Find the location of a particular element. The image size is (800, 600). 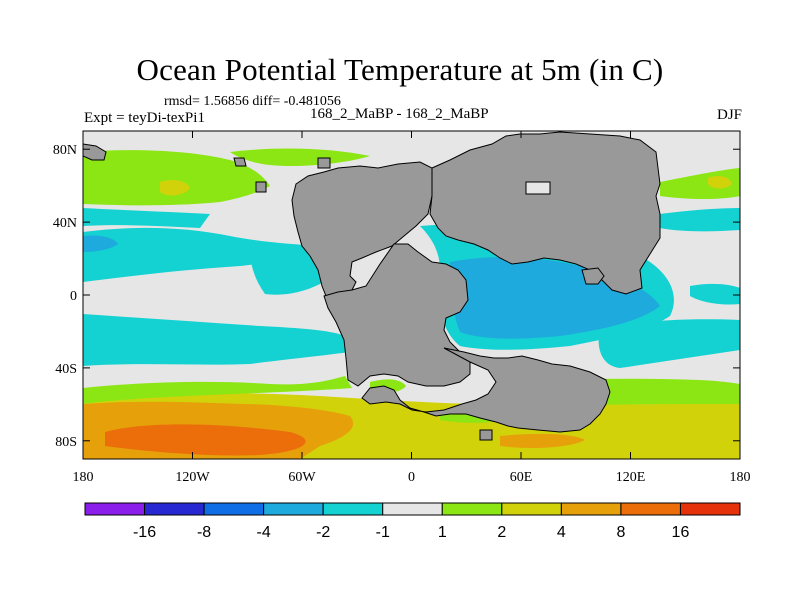

antarctic-island is located at coordinates (486, 435).